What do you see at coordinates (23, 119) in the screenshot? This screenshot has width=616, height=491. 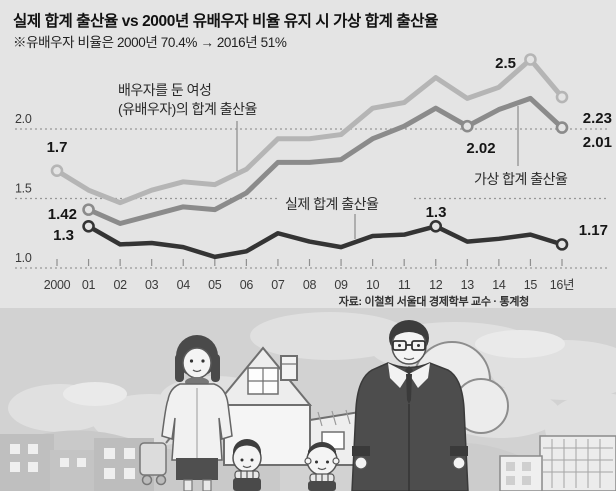 I see `y-axis-label: 2.0` at bounding box center [23, 119].